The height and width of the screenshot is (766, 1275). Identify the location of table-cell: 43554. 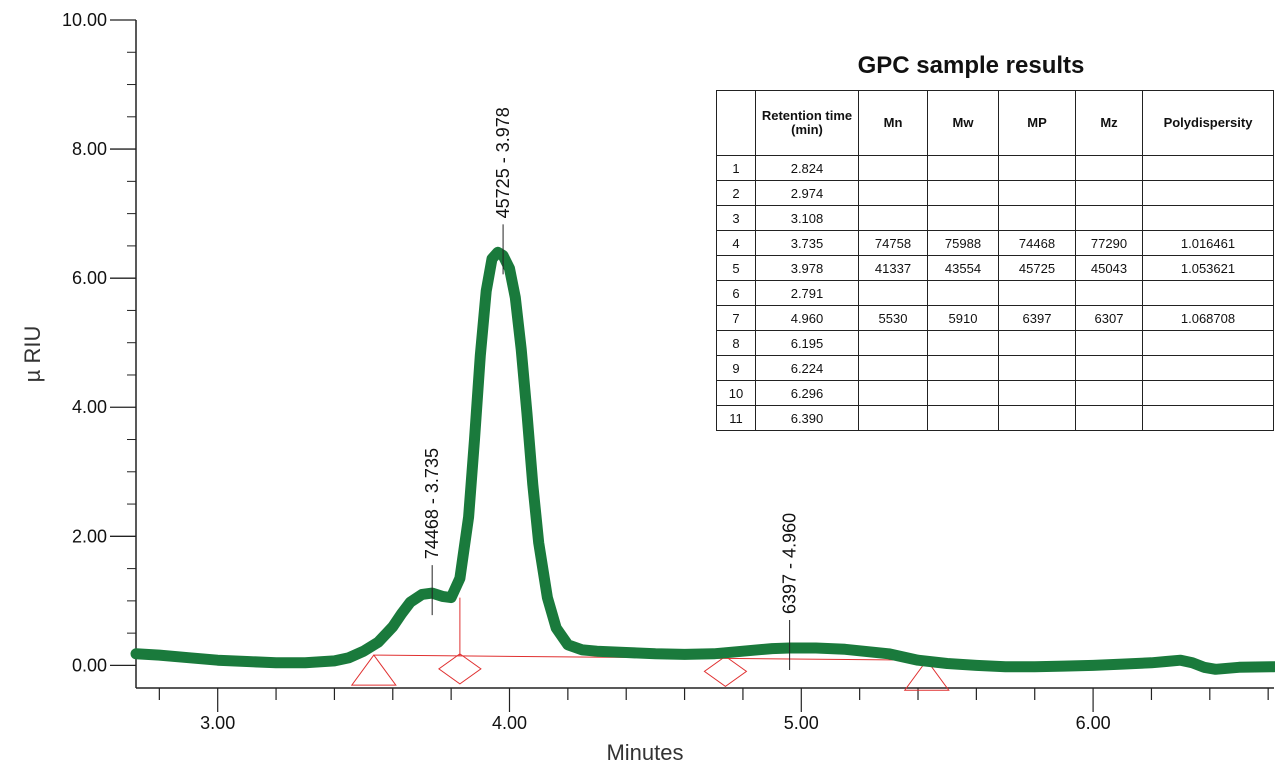
(963, 268).